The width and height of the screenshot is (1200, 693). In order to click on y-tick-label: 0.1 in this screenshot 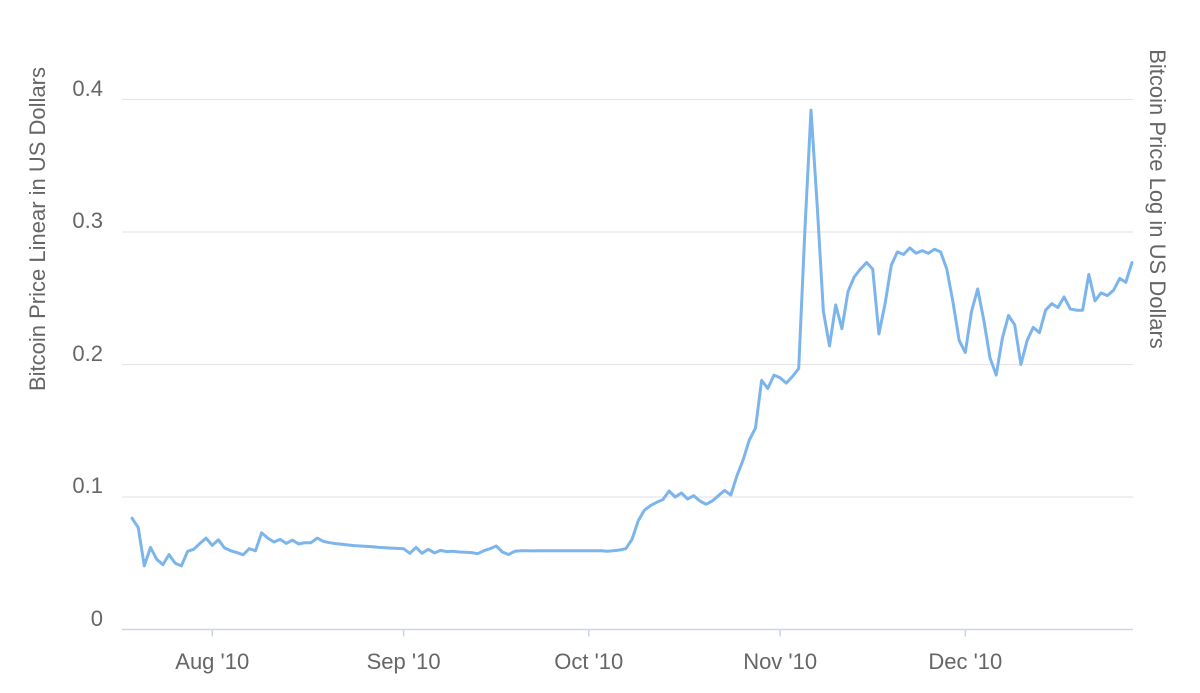, I will do `click(87, 485)`.